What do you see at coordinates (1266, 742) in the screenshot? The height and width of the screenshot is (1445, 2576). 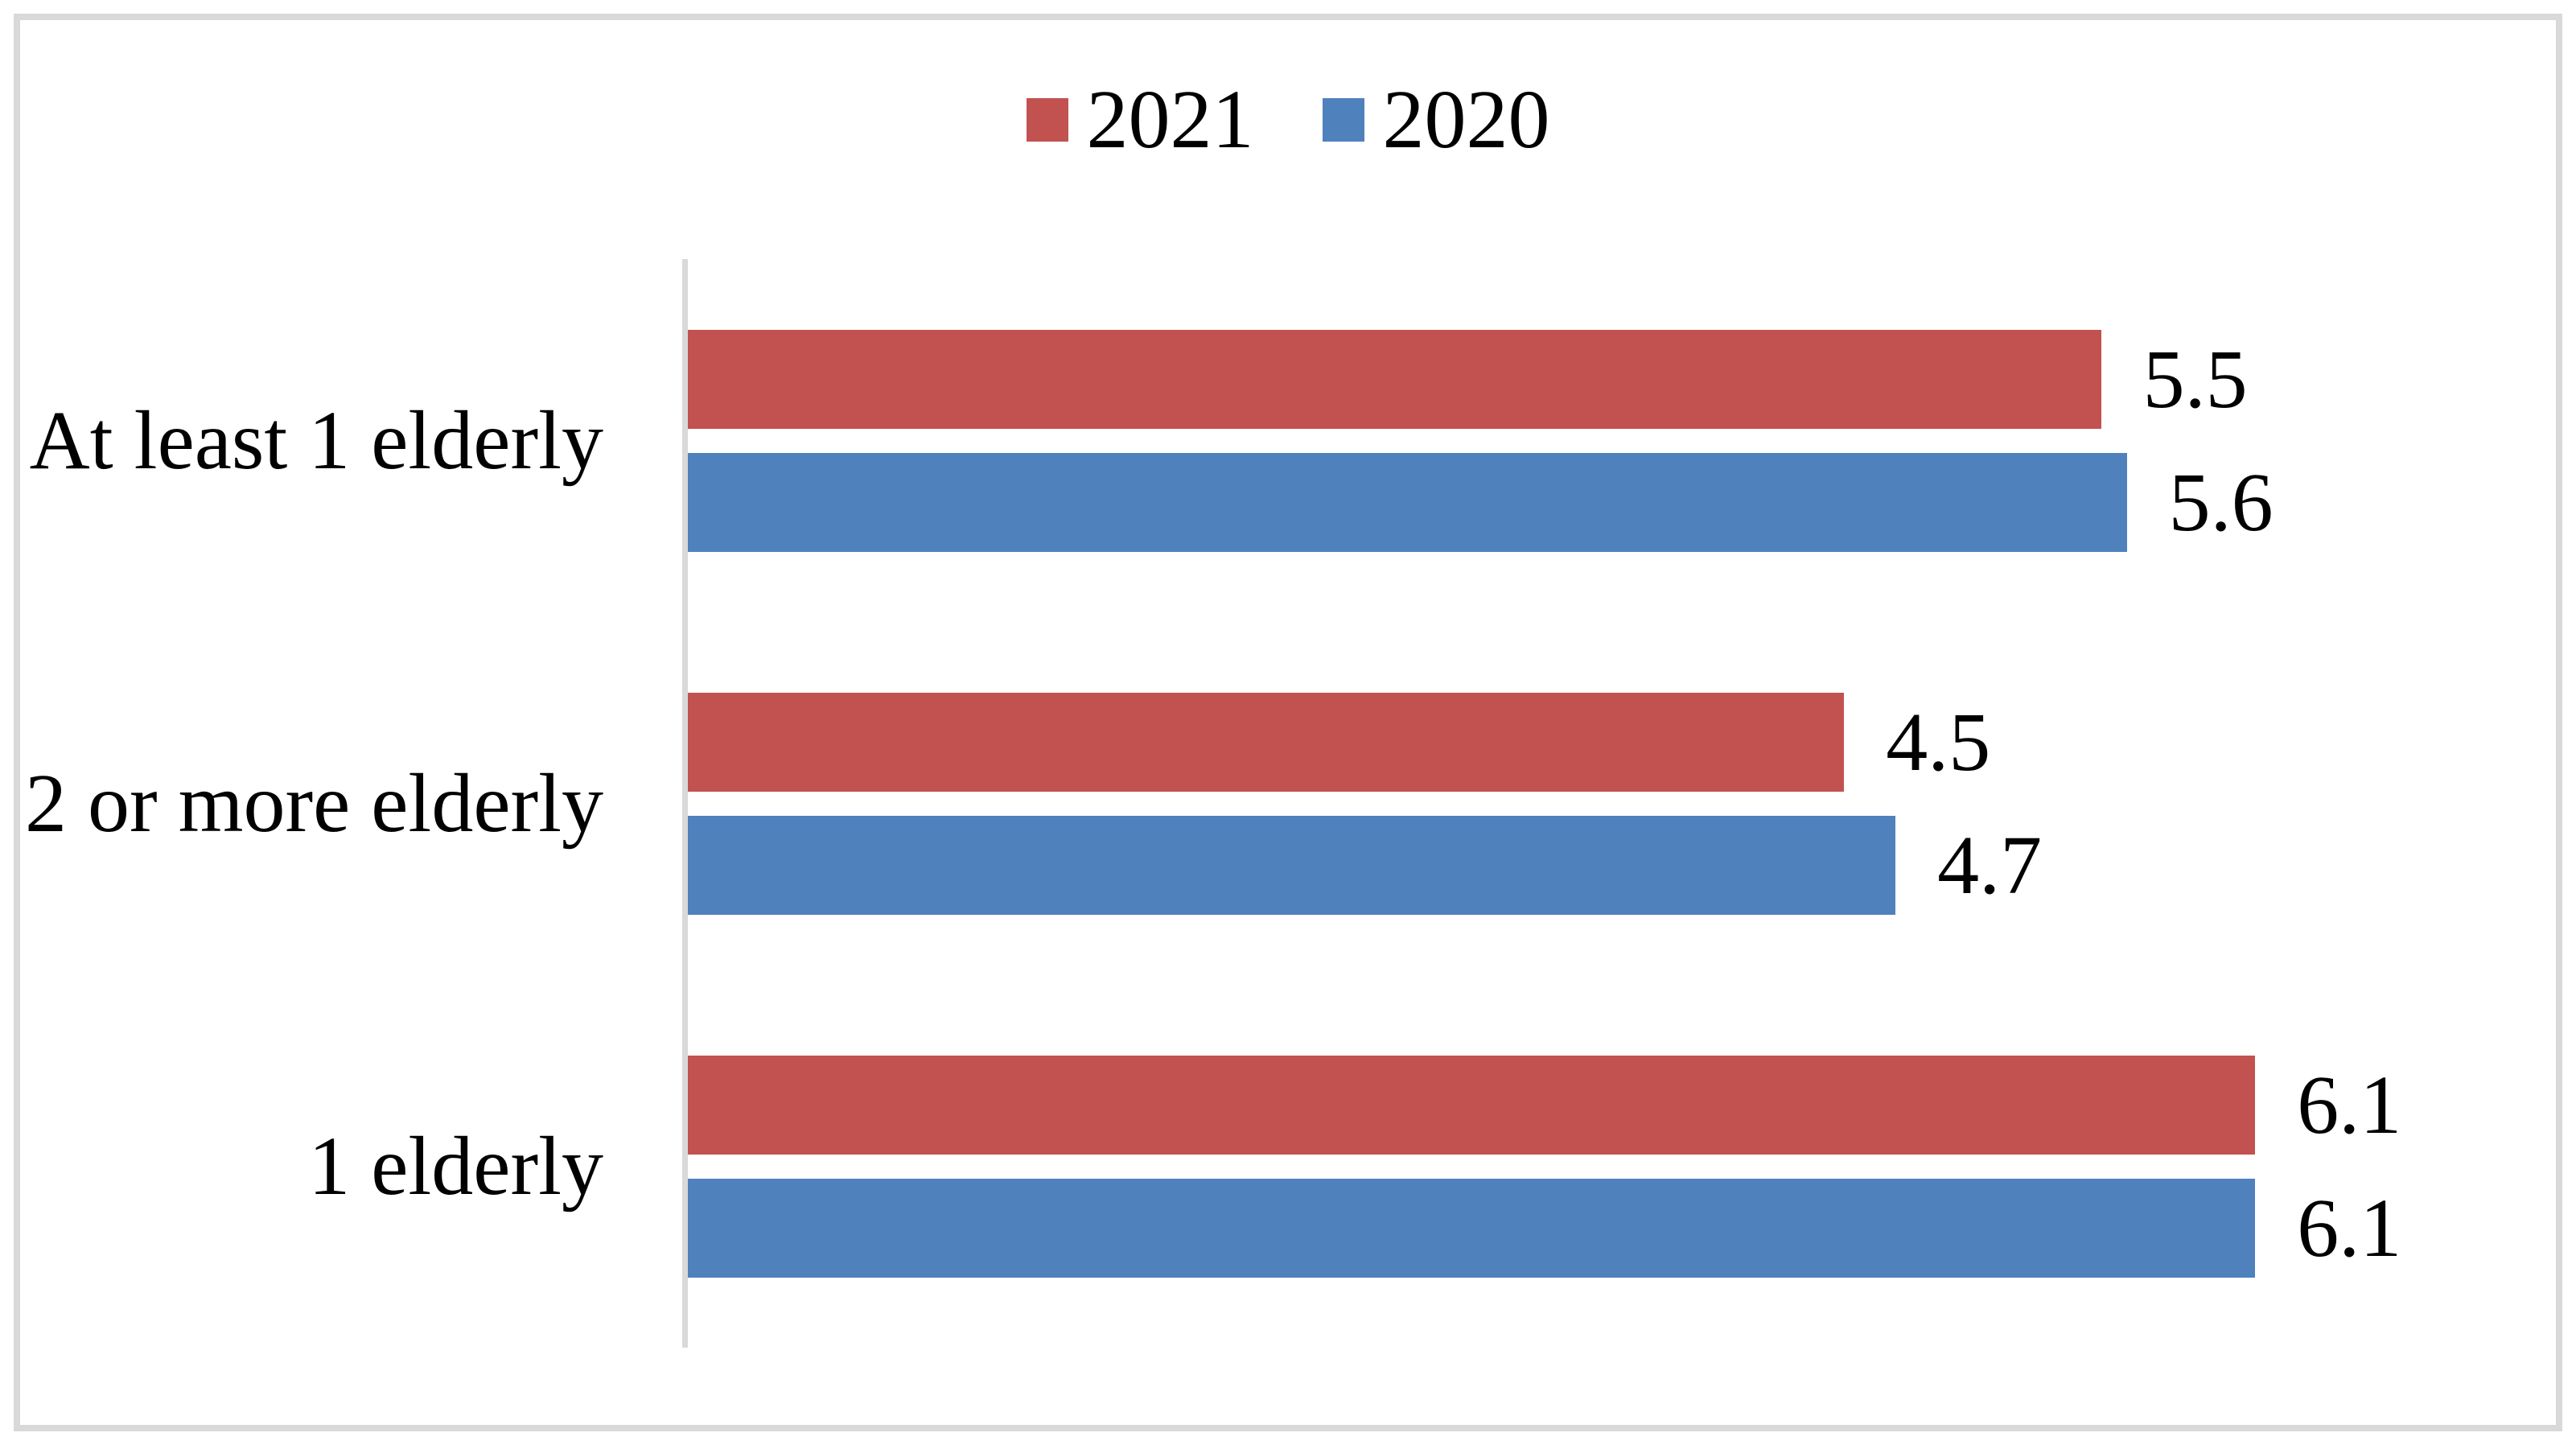 I see `bar-2021-2-or-more-elderly` at bounding box center [1266, 742].